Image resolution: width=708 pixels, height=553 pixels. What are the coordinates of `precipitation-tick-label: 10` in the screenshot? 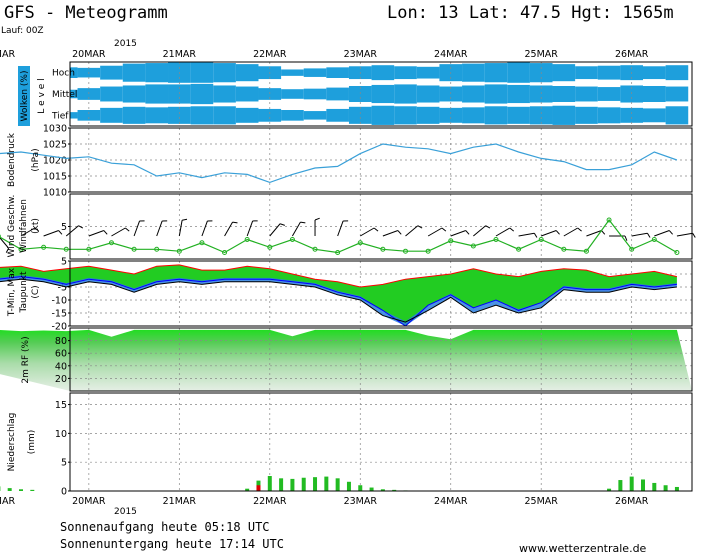 It's located at (61, 434).